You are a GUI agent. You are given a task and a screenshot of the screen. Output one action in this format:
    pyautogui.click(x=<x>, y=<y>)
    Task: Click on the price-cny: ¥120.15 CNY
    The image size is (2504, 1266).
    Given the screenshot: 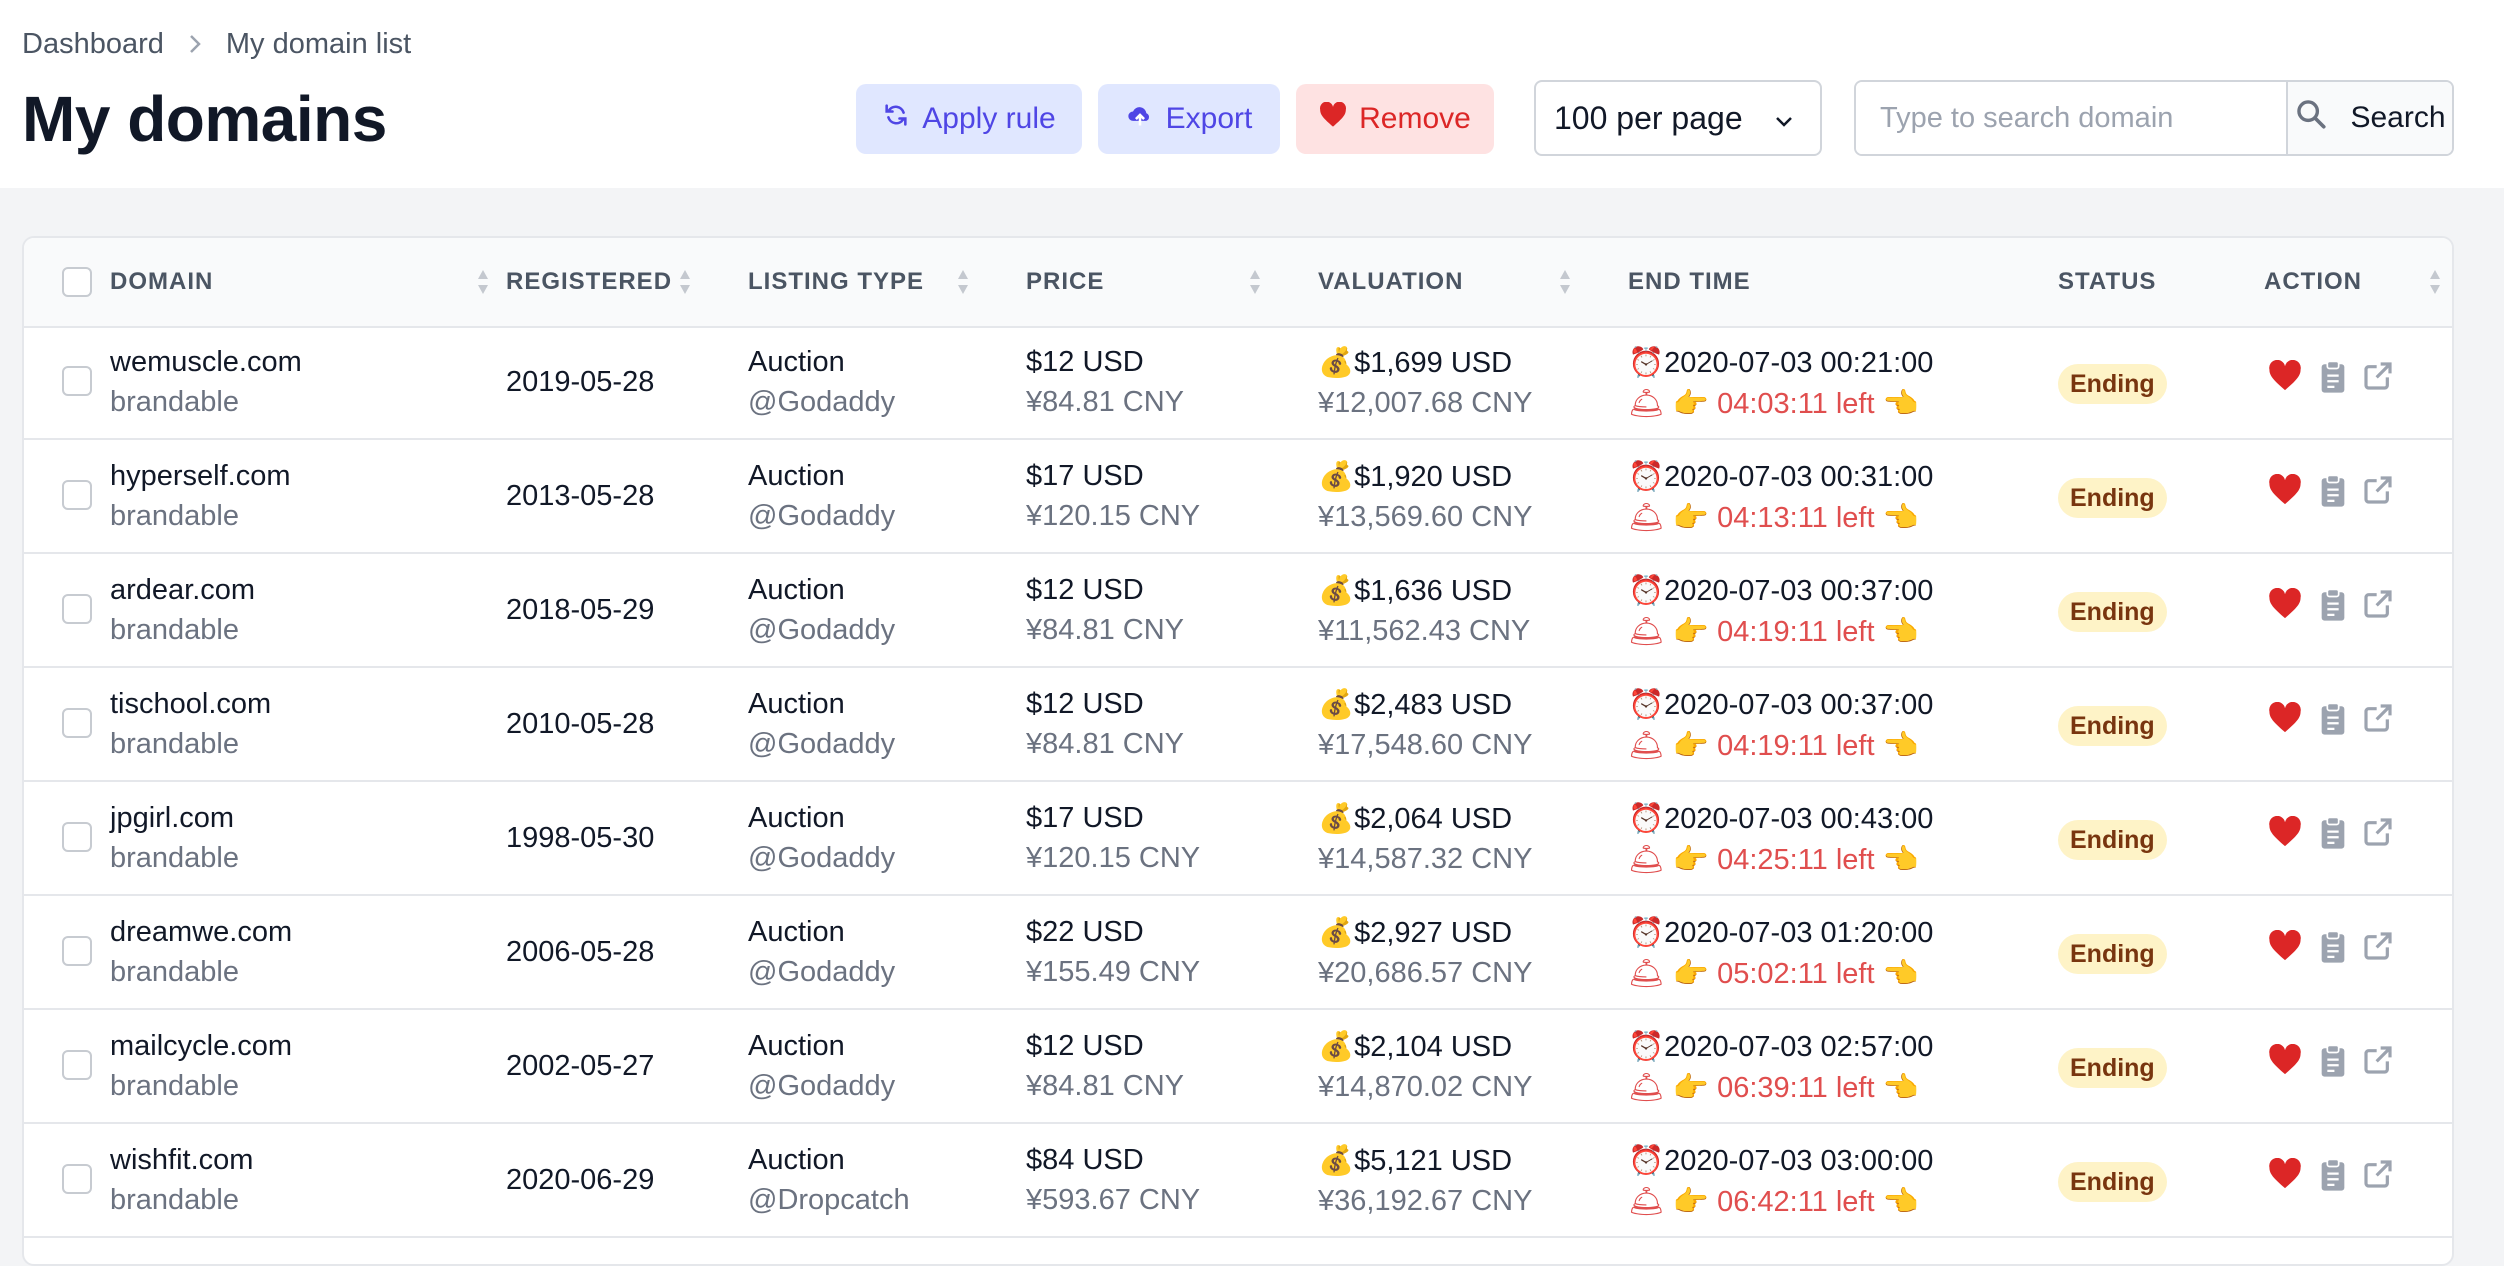 What is the action you would take?
    pyautogui.click(x=1113, y=858)
    